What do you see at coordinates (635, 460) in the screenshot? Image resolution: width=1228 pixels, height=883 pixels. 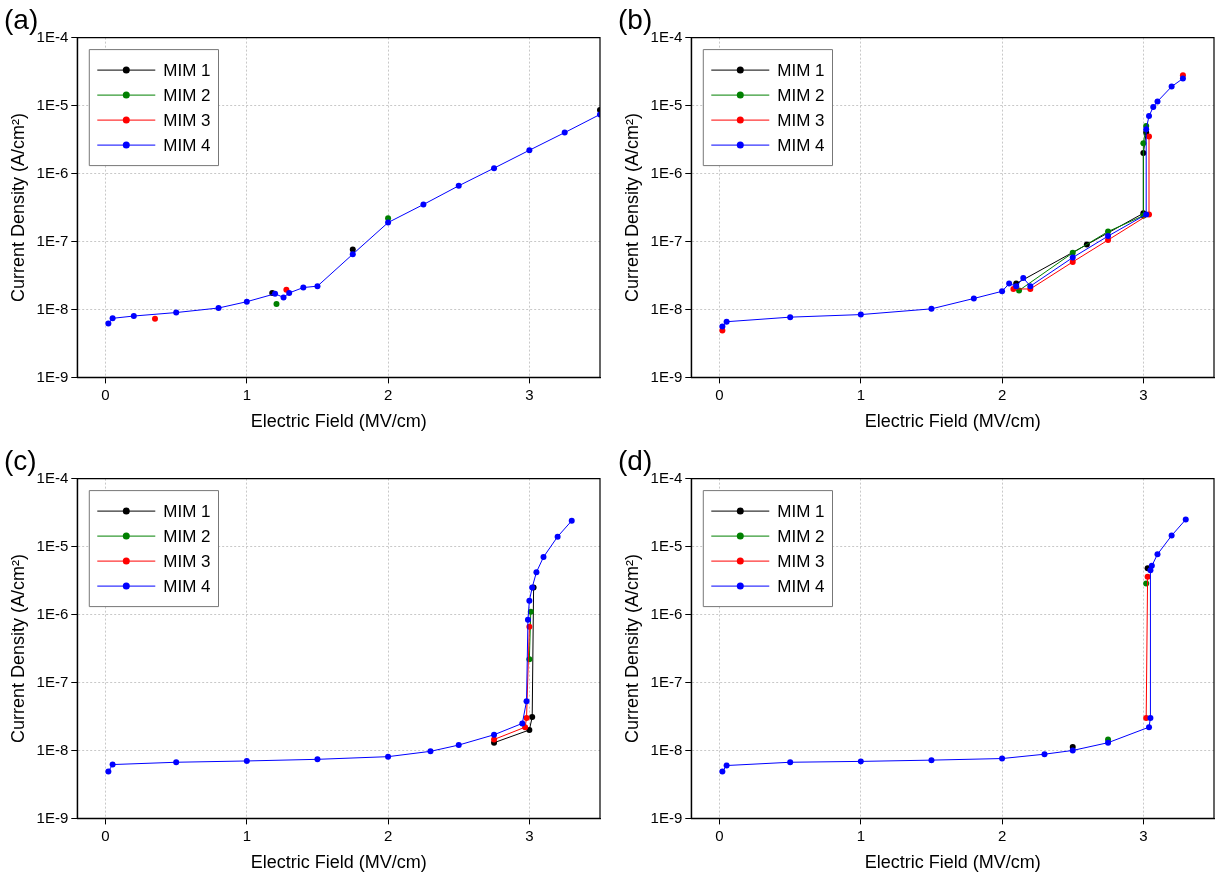 I see `chart-title: (d)` at bounding box center [635, 460].